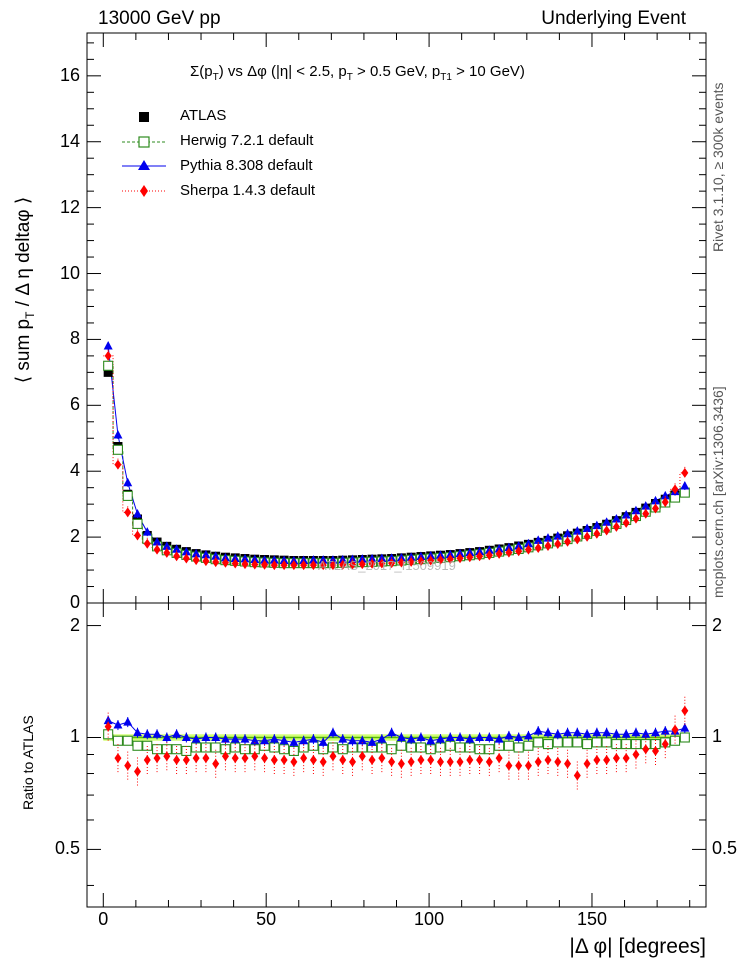 Image resolution: width=746 pixels, height=972 pixels. I want to click on legend-atlas-marker, so click(144, 117).